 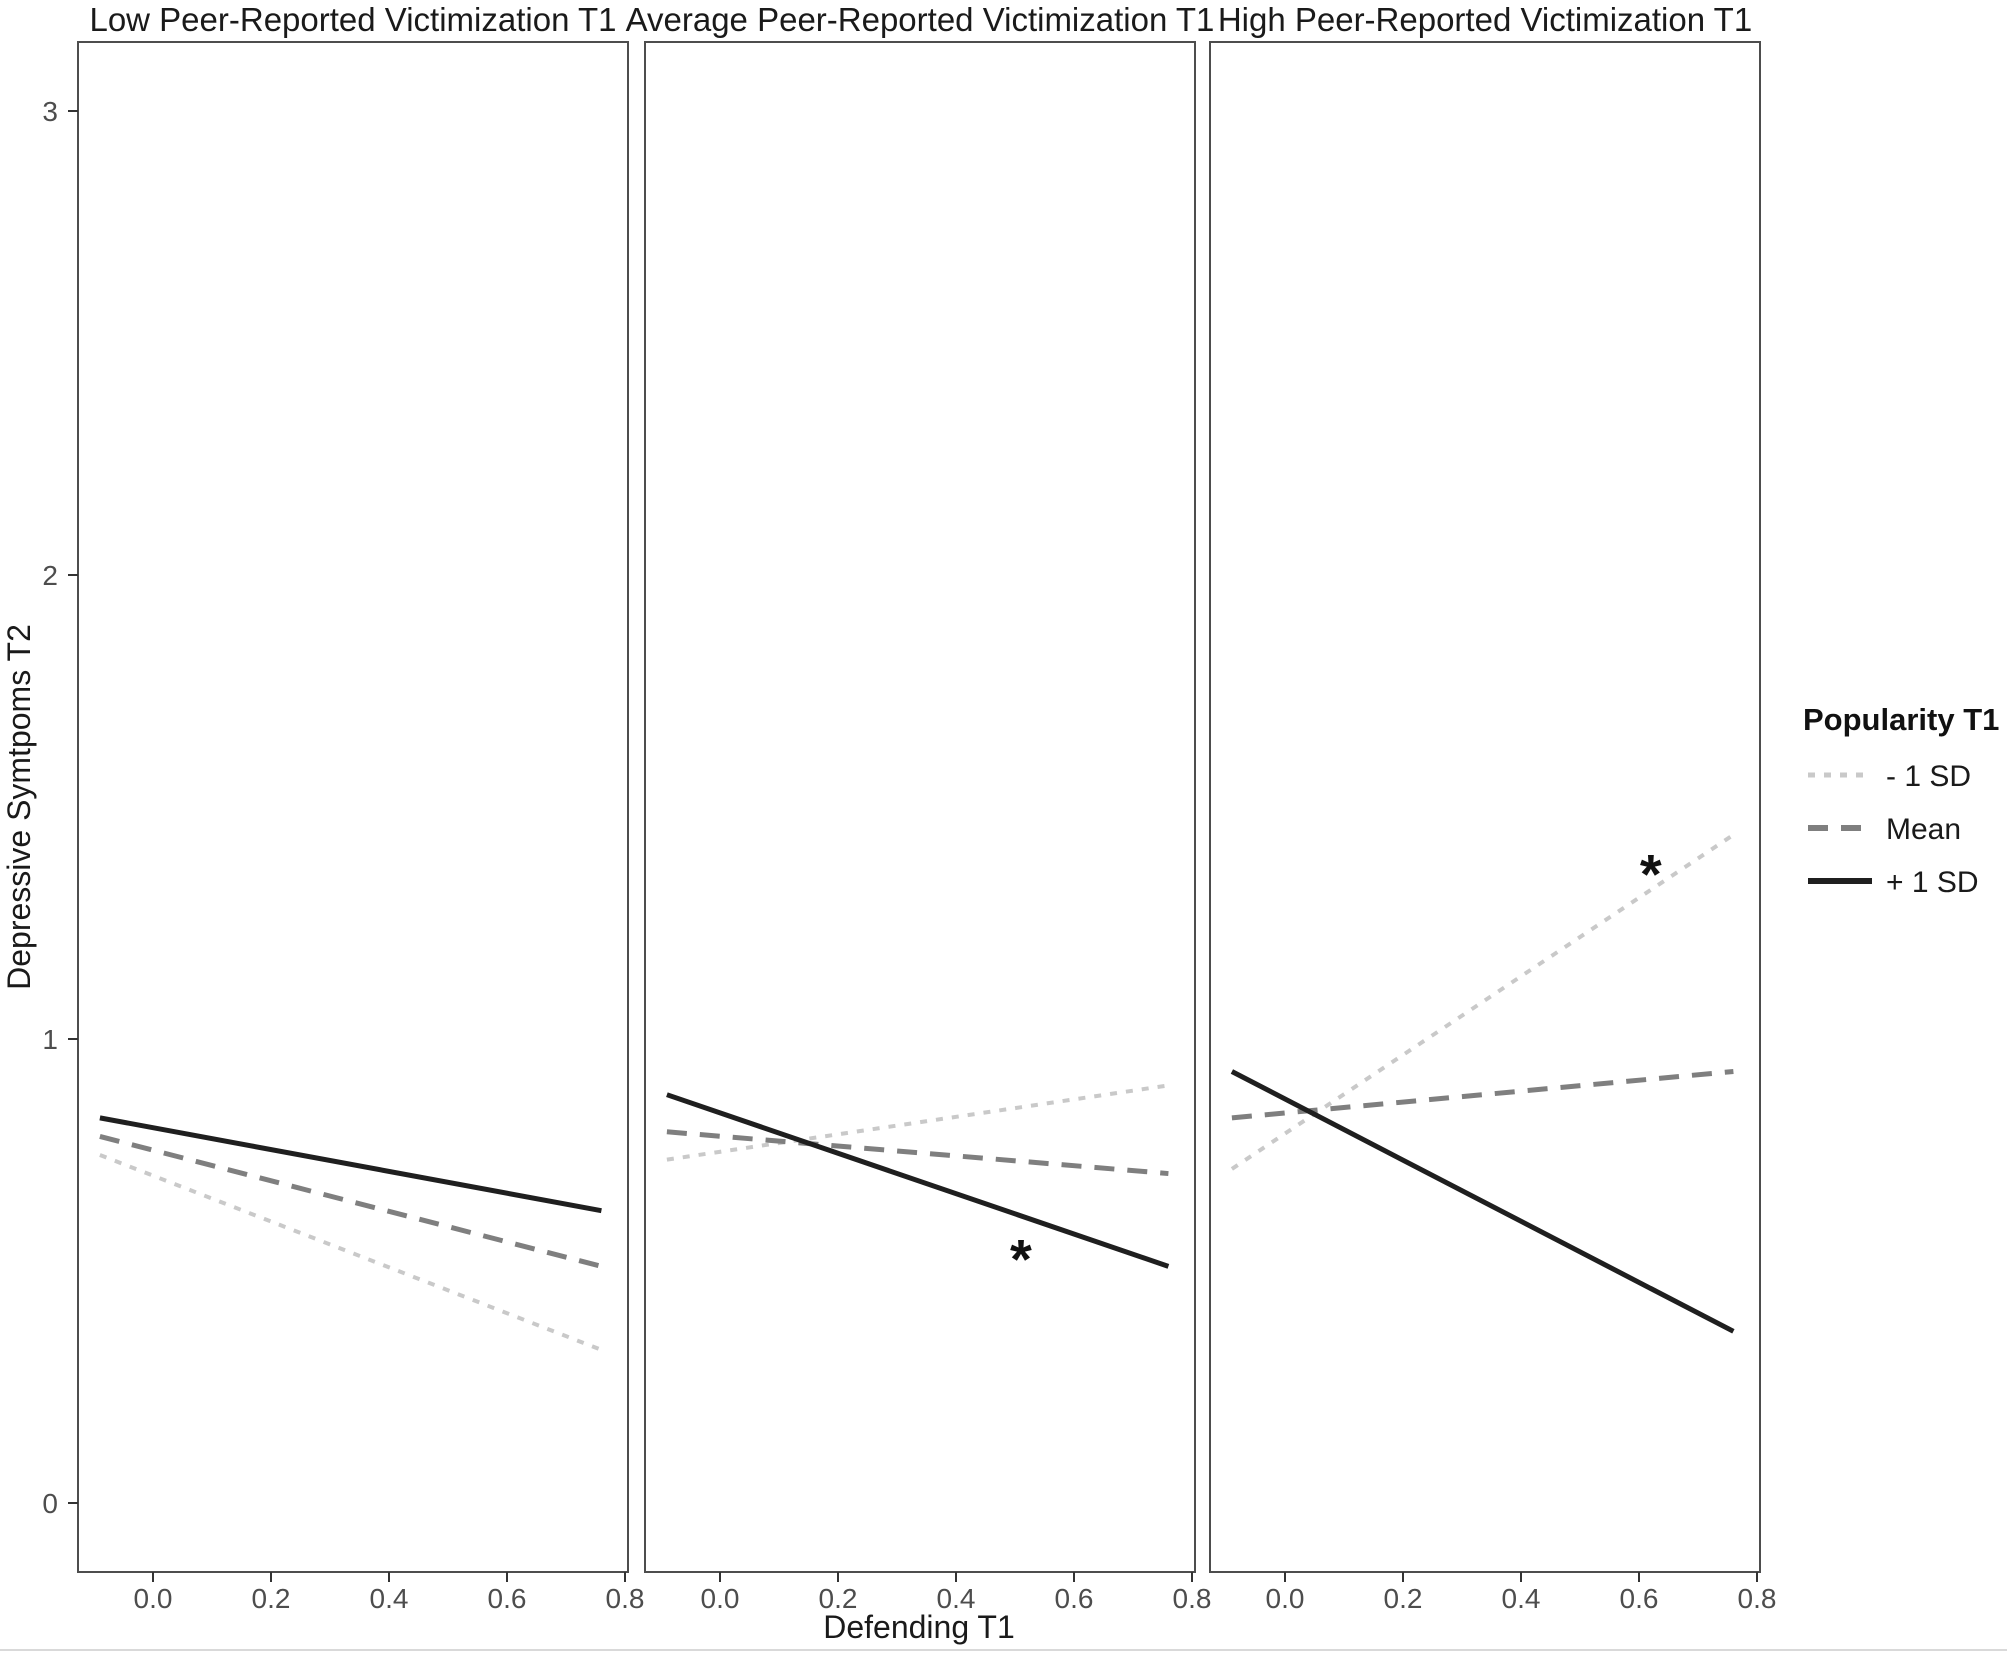 What do you see at coordinates (1901, 719) in the screenshot?
I see `legend-title: Popularity T1` at bounding box center [1901, 719].